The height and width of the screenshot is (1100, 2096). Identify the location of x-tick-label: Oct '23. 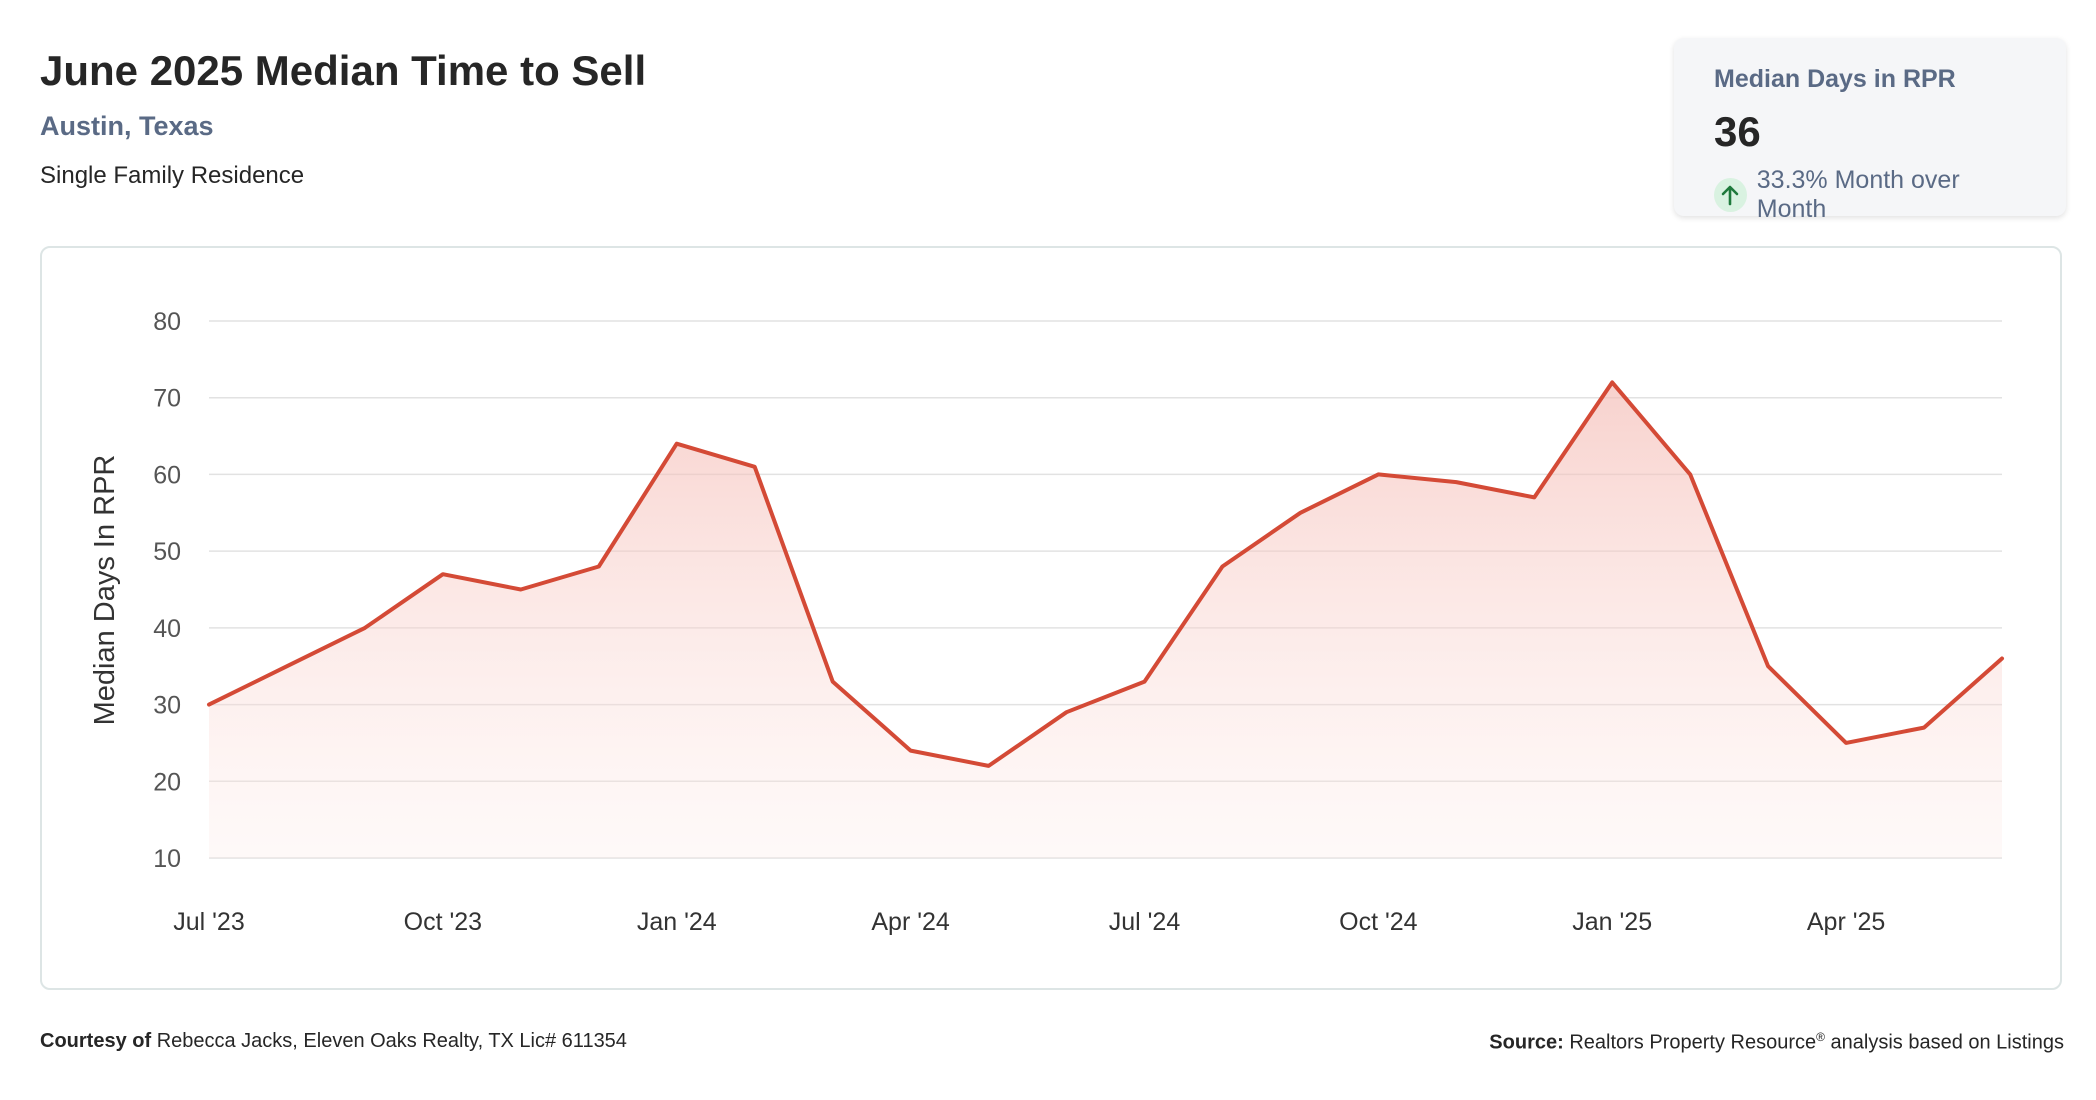
(443, 922).